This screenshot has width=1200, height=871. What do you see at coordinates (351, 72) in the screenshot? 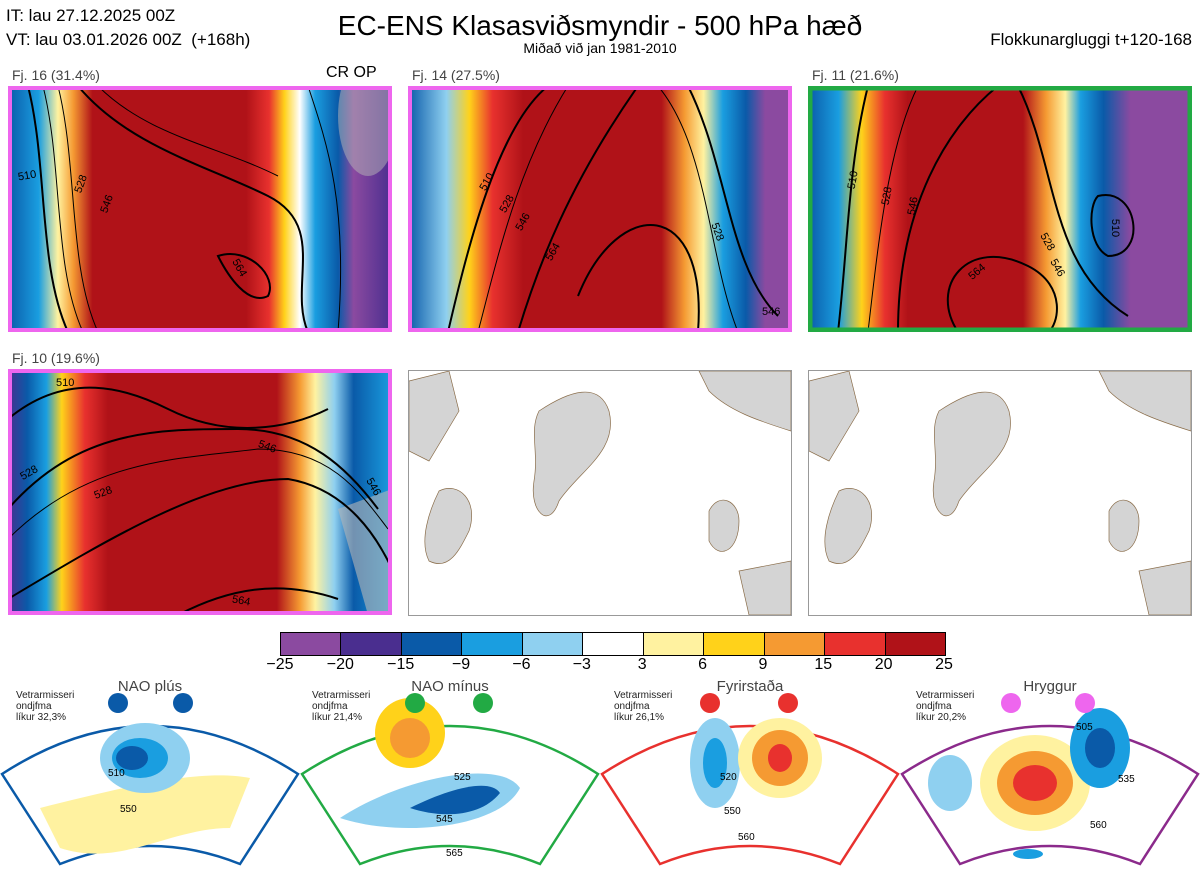
I see `panel-1-extra: CR OP` at bounding box center [351, 72].